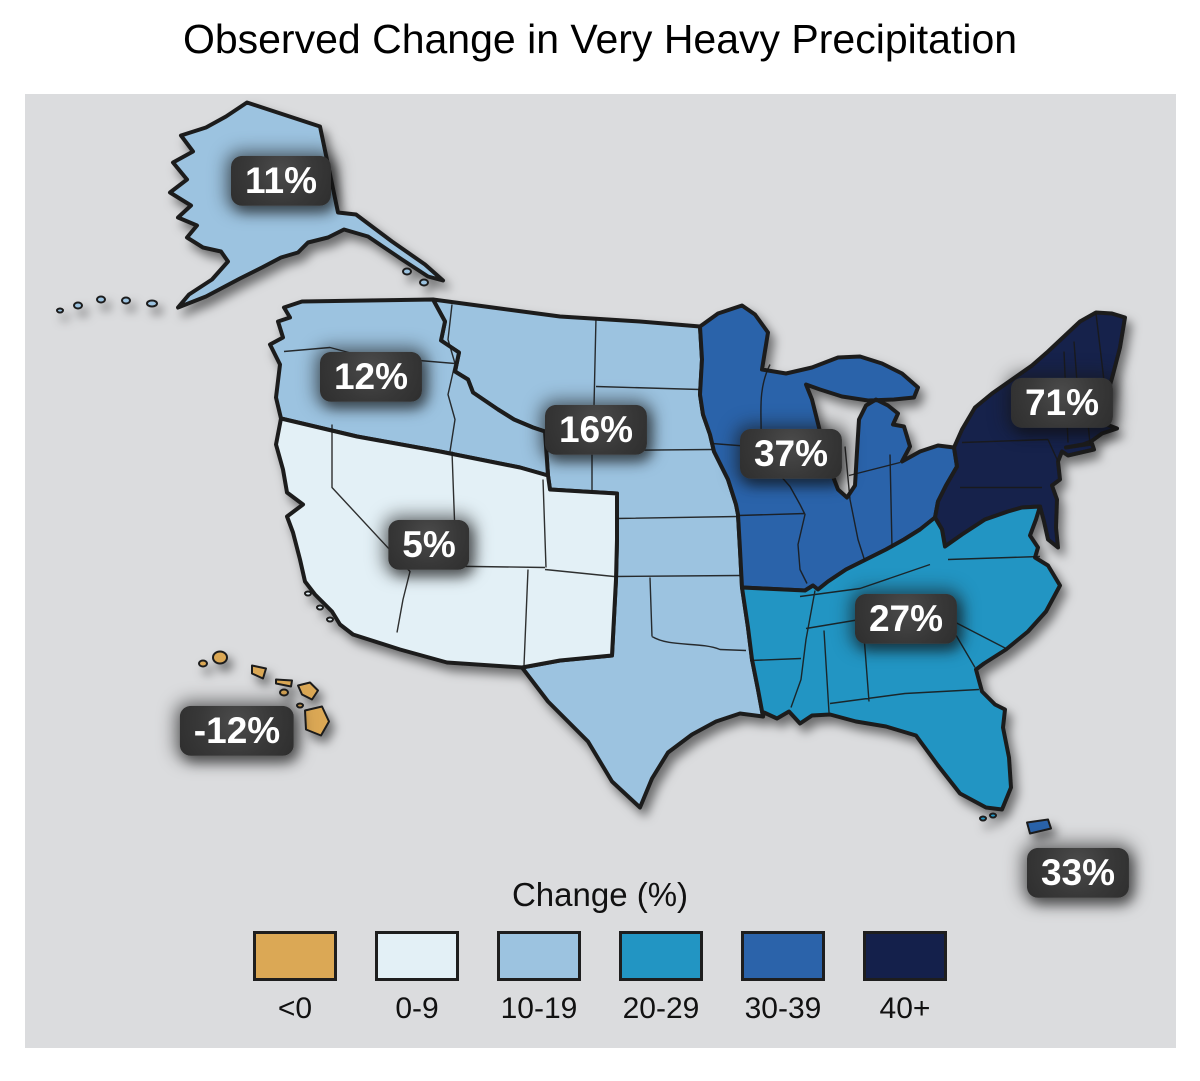  I want to click on region-hawaii-shape, so click(264, 693).